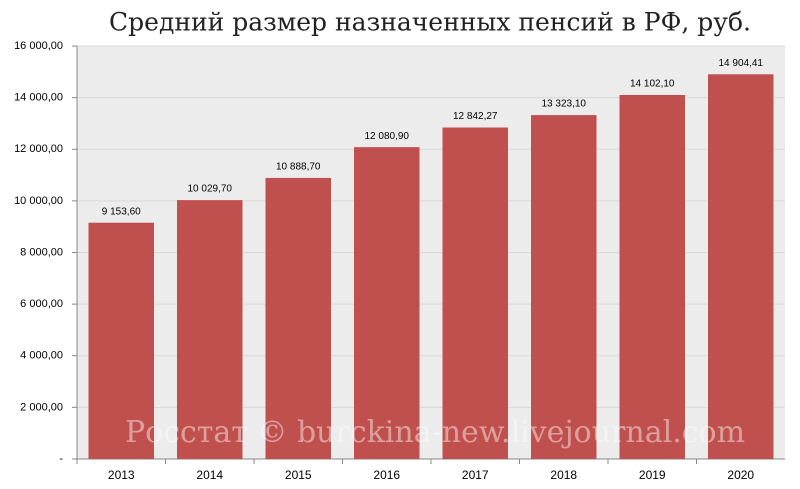 The height and width of the screenshot is (489, 800). Describe the element at coordinates (386, 475) in the screenshot. I see `x-tick-label: 2016` at that location.